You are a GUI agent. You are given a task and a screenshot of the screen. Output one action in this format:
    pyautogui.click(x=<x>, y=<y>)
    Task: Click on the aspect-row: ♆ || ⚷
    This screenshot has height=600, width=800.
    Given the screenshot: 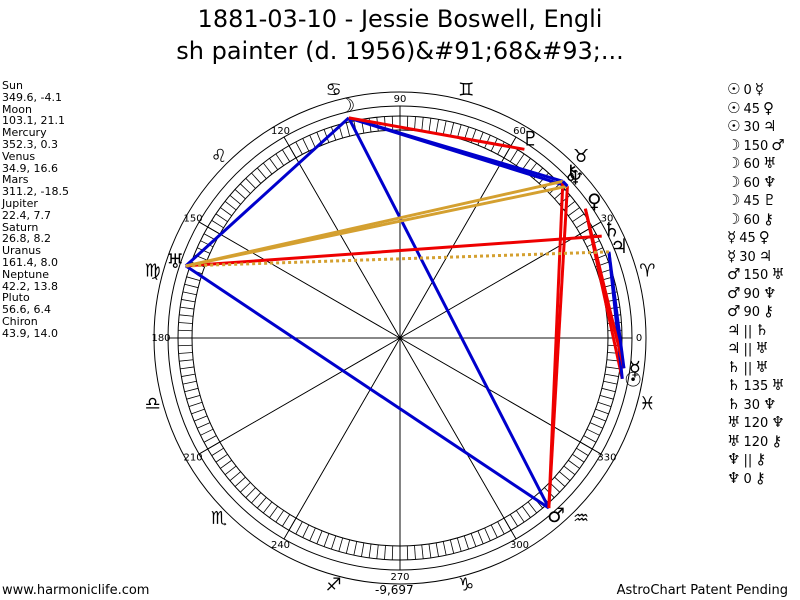 What is the action you would take?
    pyautogui.click(x=756, y=459)
    